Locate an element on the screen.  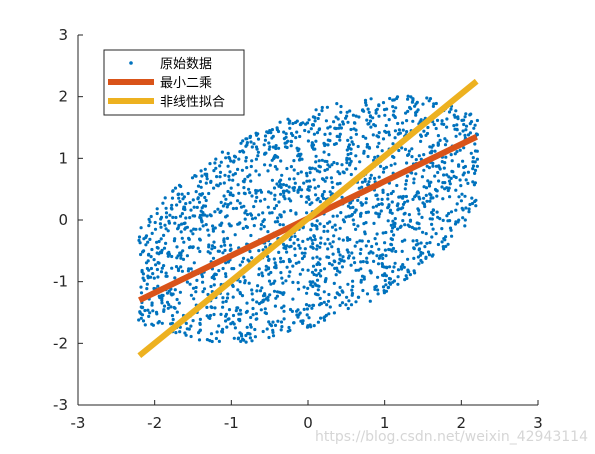
y-tick-label: 0 is located at coordinates (63, 220).